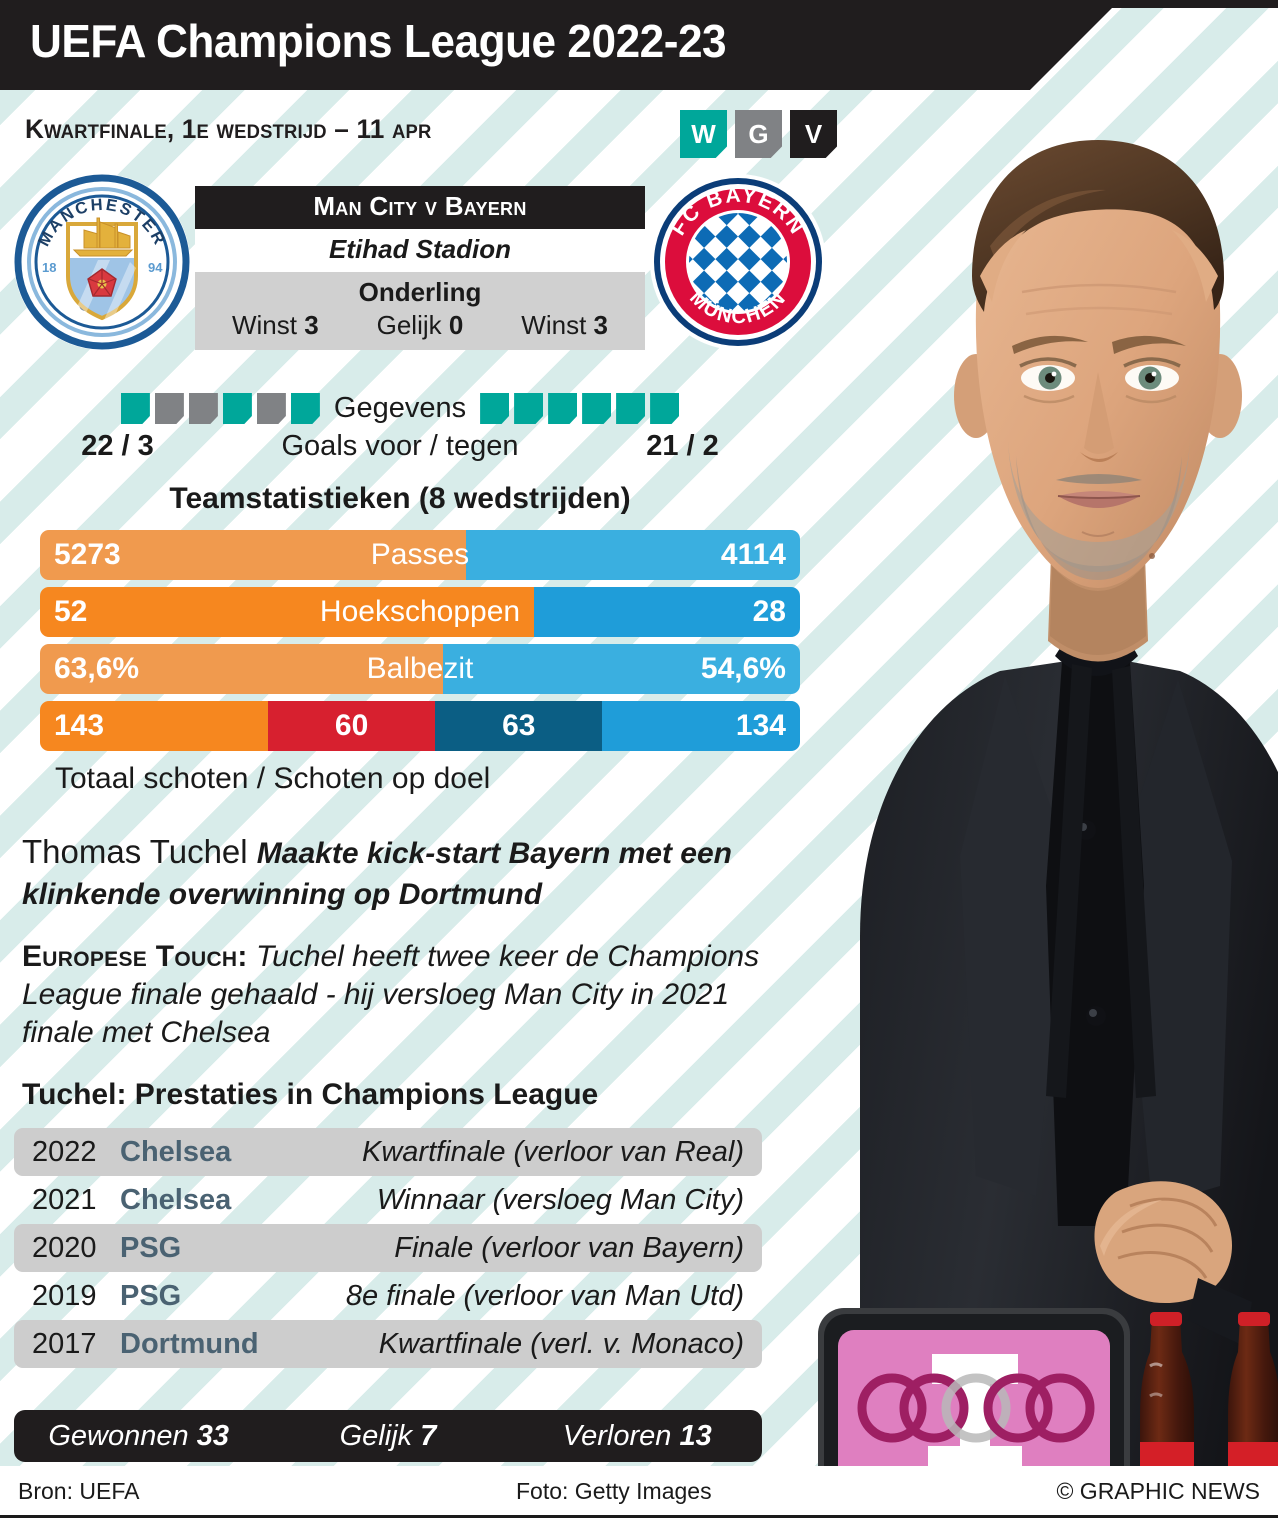  What do you see at coordinates (138, 1435) in the screenshot?
I see `record-won: Gewonnen 33` at bounding box center [138, 1435].